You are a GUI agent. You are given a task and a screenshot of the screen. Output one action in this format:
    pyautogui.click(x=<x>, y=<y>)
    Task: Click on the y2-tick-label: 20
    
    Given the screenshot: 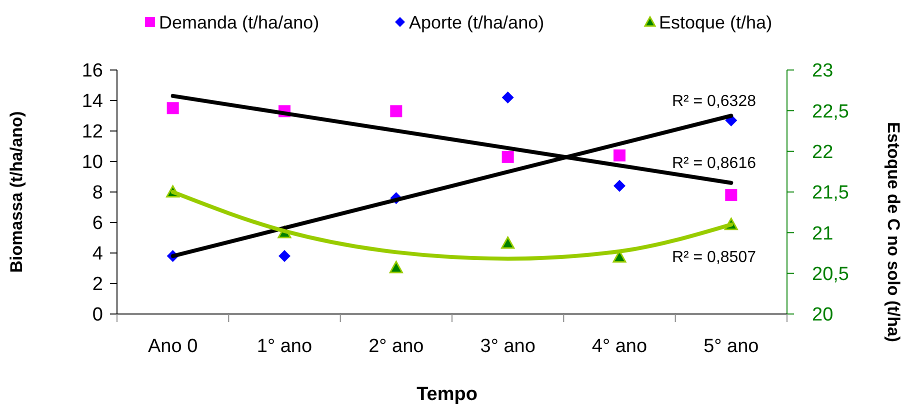 What is the action you would take?
    pyautogui.click(x=823, y=315)
    